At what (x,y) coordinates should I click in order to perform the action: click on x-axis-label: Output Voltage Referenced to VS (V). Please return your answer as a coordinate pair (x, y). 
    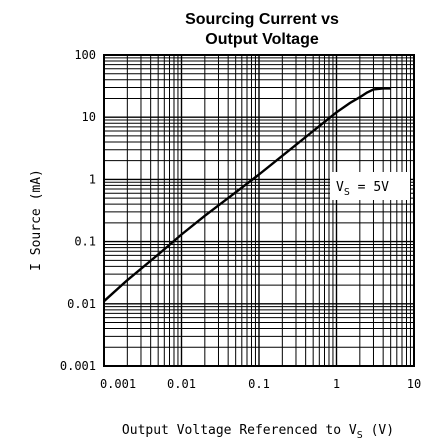
    Looking at the image, I should click on (258, 432).